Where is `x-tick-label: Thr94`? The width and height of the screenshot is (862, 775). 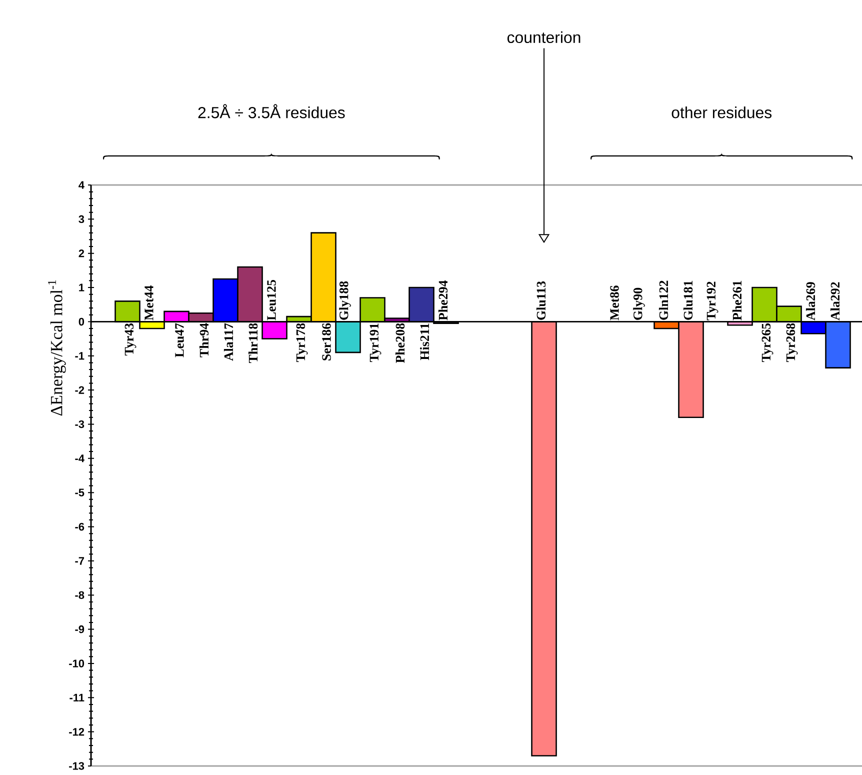 x-tick-label: Thr94 is located at coordinates (204, 340).